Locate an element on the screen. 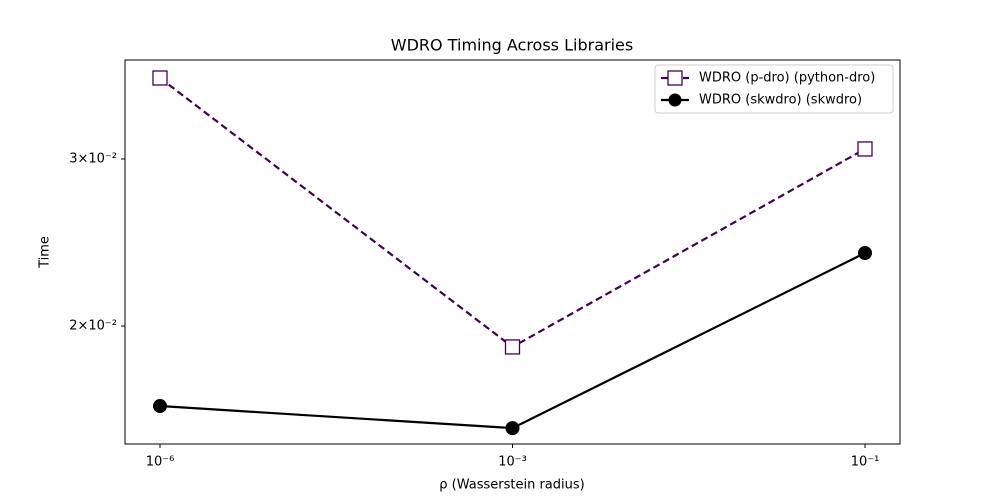 The height and width of the screenshot is (500, 1000). y-tick-label: 2×10⁻² is located at coordinates (93, 326).